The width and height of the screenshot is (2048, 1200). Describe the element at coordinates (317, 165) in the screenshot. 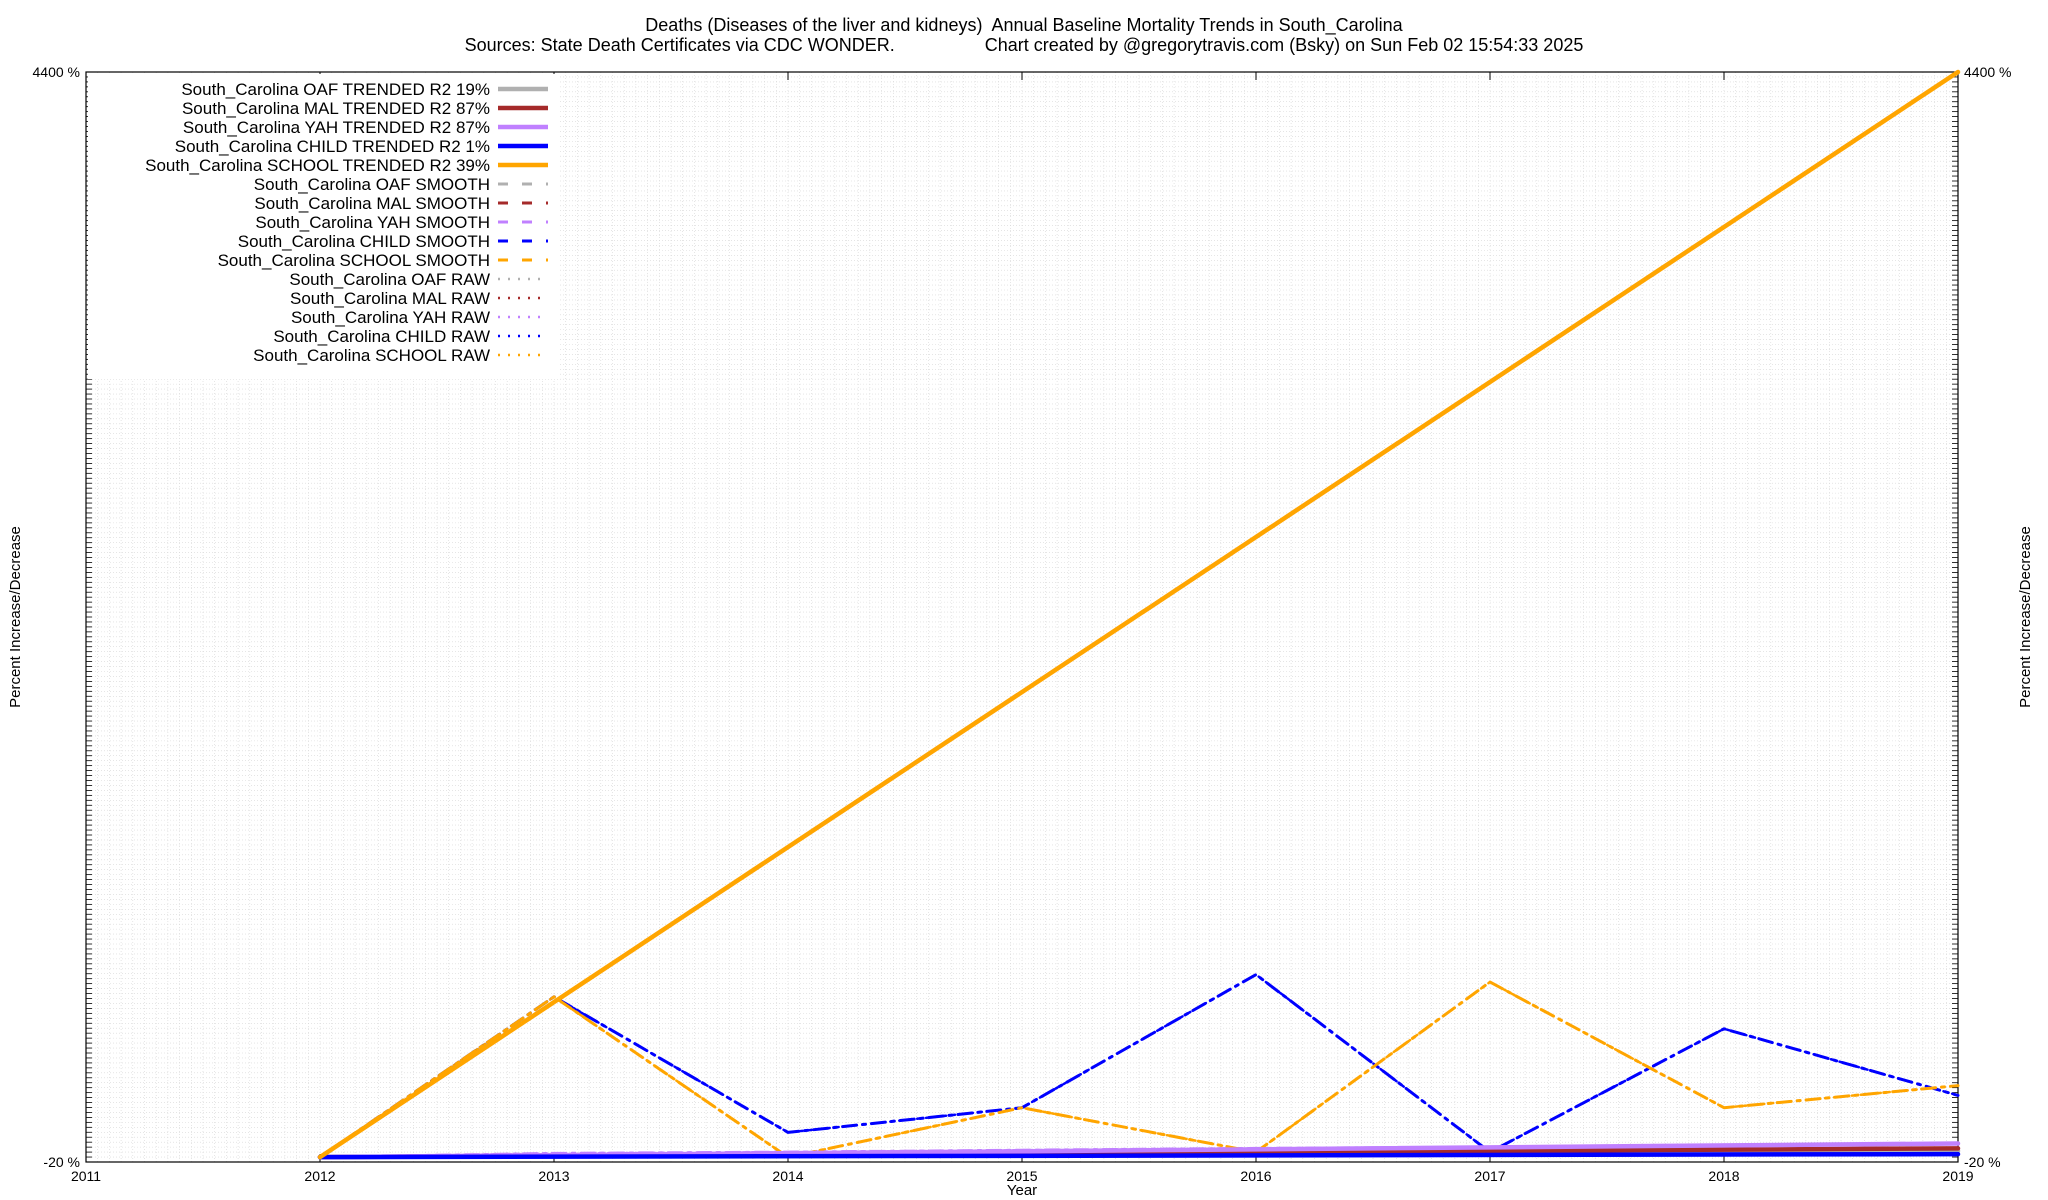

I see `legend-label: South_Carolina SCHOOL TRENDED R2 39%` at that location.